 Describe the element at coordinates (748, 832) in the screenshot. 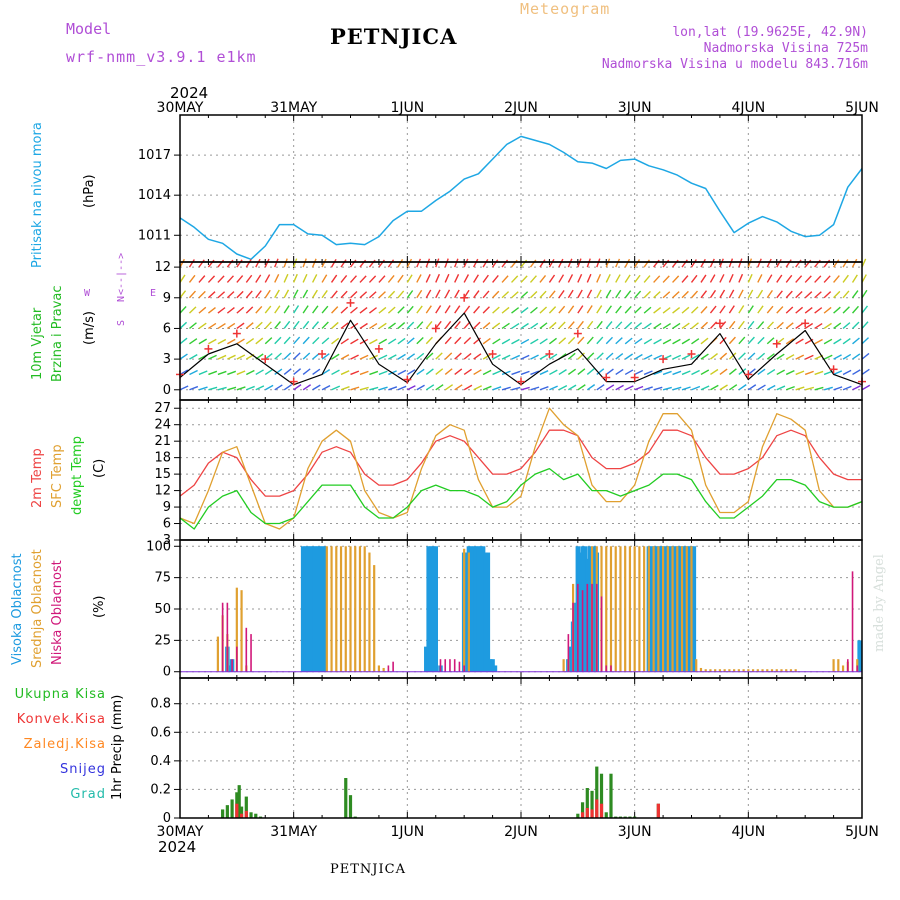

I see `day-label-bottom: 4JUN` at that location.